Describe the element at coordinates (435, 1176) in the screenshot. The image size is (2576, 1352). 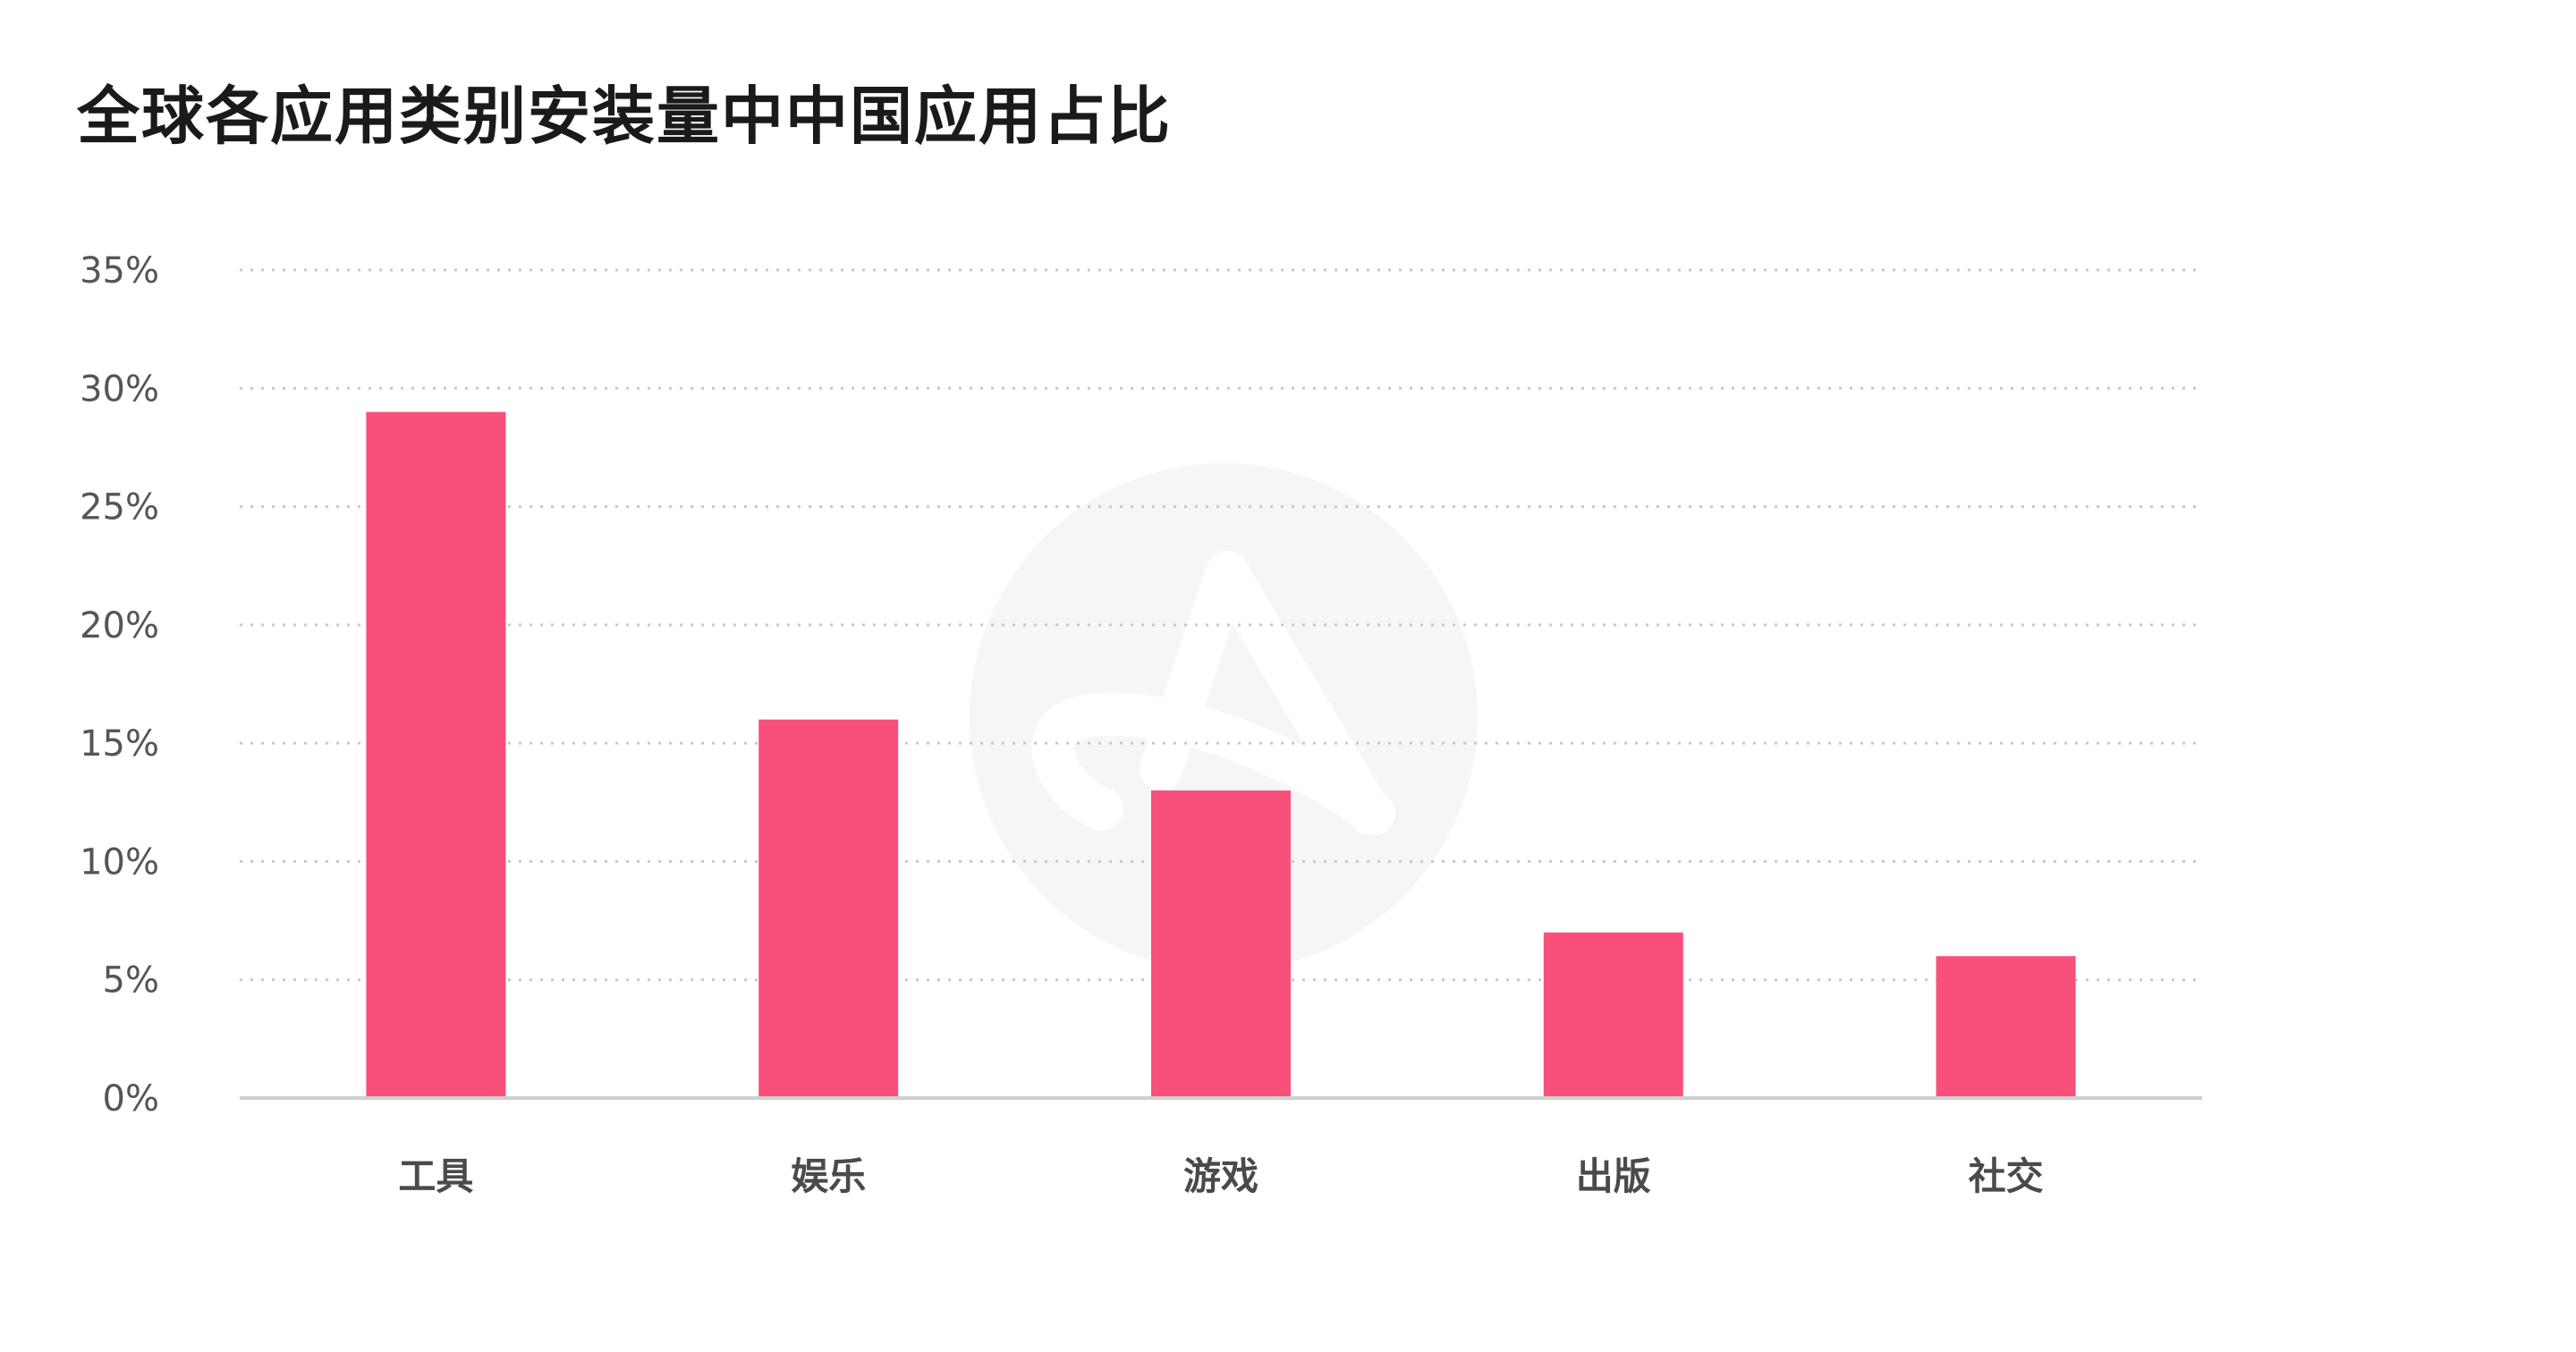
I see `x-category-label: 工具` at that location.